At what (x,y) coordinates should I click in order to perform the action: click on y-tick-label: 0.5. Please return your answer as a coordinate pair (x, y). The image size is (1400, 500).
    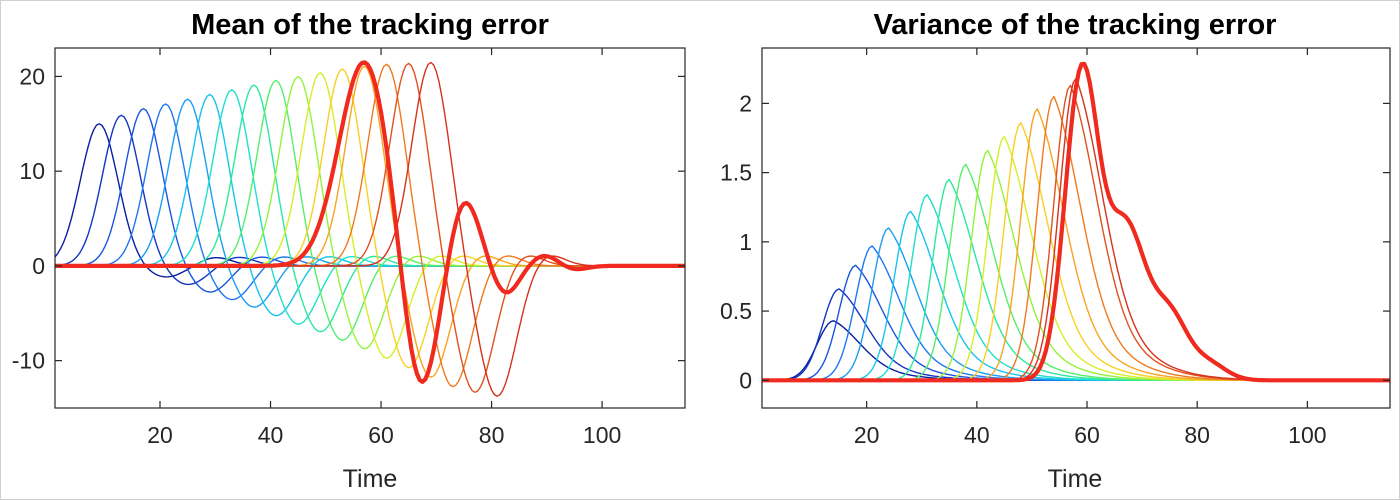
    Looking at the image, I should click on (736, 311).